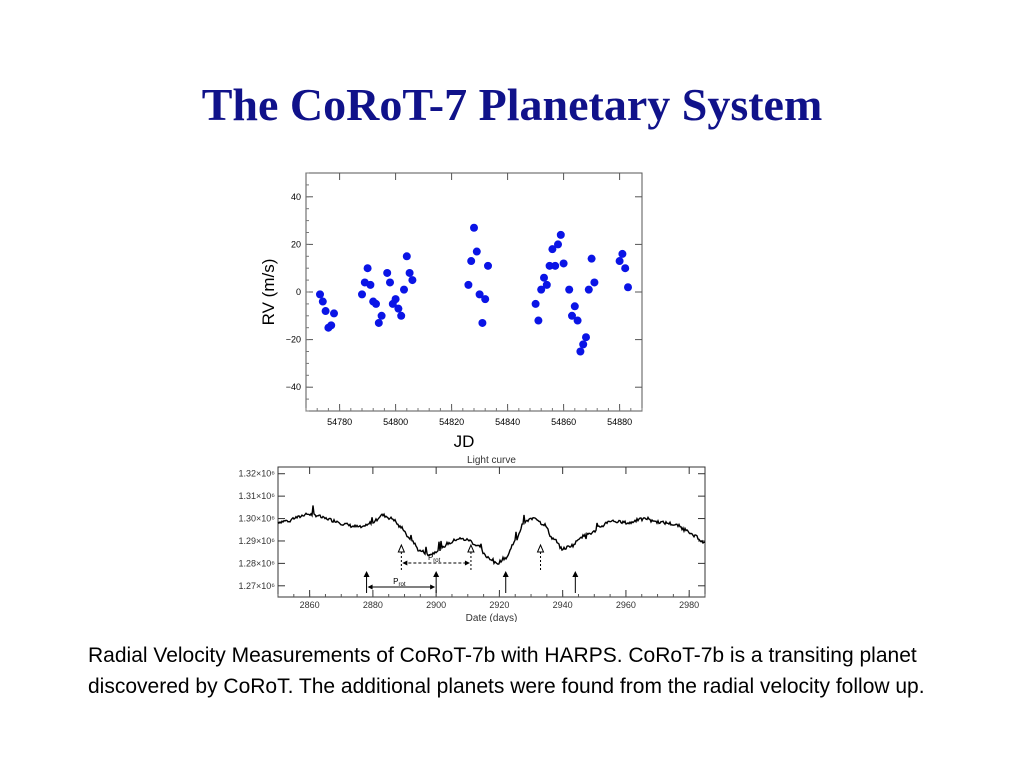 The image size is (1024, 768). What do you see at coordinates (339, 422) in the screenshot?
I see `rv-x-tick-label: 54780` at bounding box center [339, 422].